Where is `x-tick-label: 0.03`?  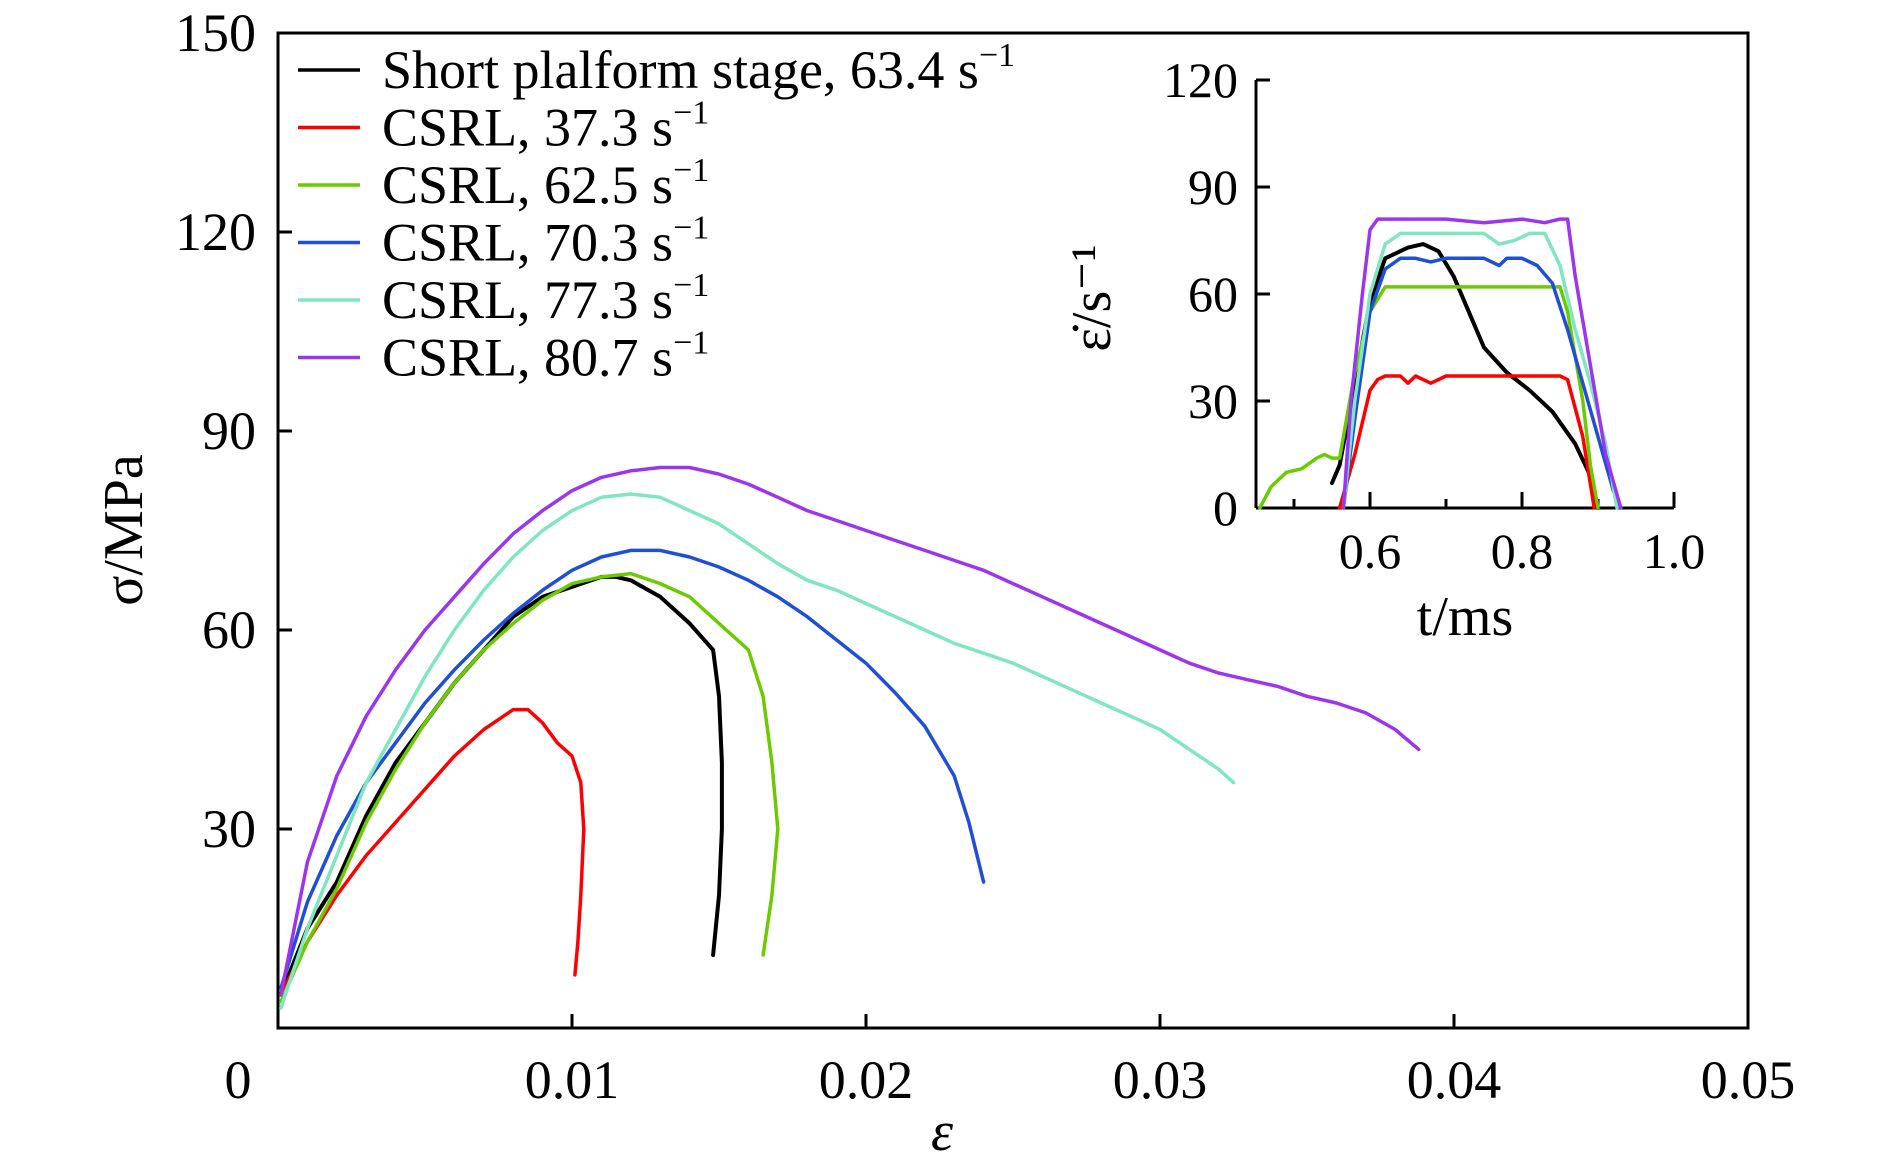
x-tick-label: 0.03 is located at coordinates (1160, 1080).